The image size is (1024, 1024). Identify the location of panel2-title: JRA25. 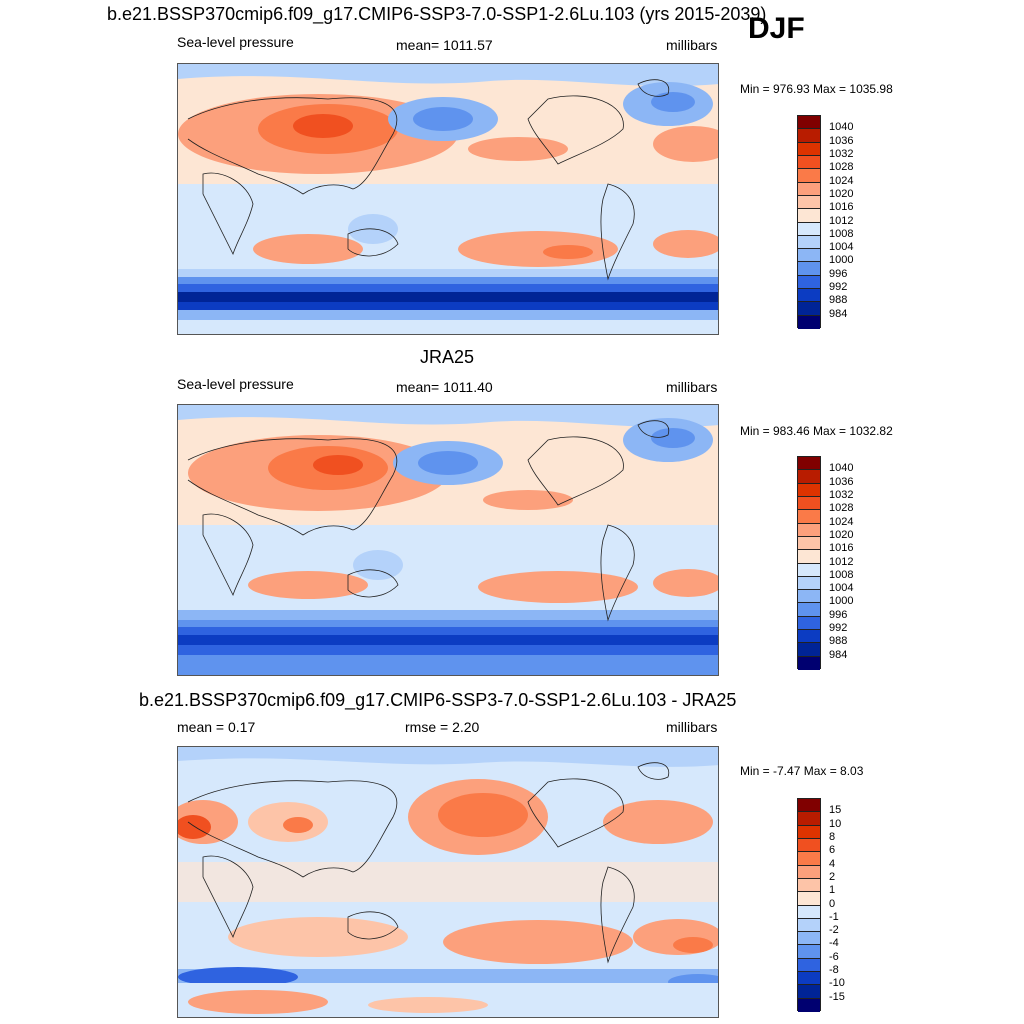
(447, 357).